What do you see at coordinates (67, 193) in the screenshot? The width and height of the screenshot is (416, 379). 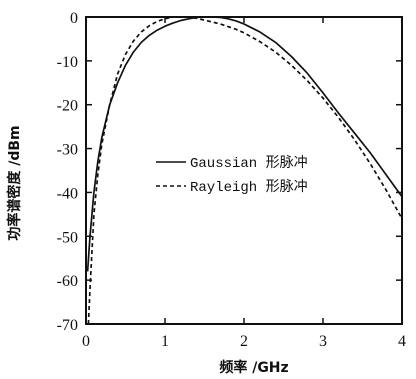 I see `y-tick-label: -40` at bounding box center [67, 193].